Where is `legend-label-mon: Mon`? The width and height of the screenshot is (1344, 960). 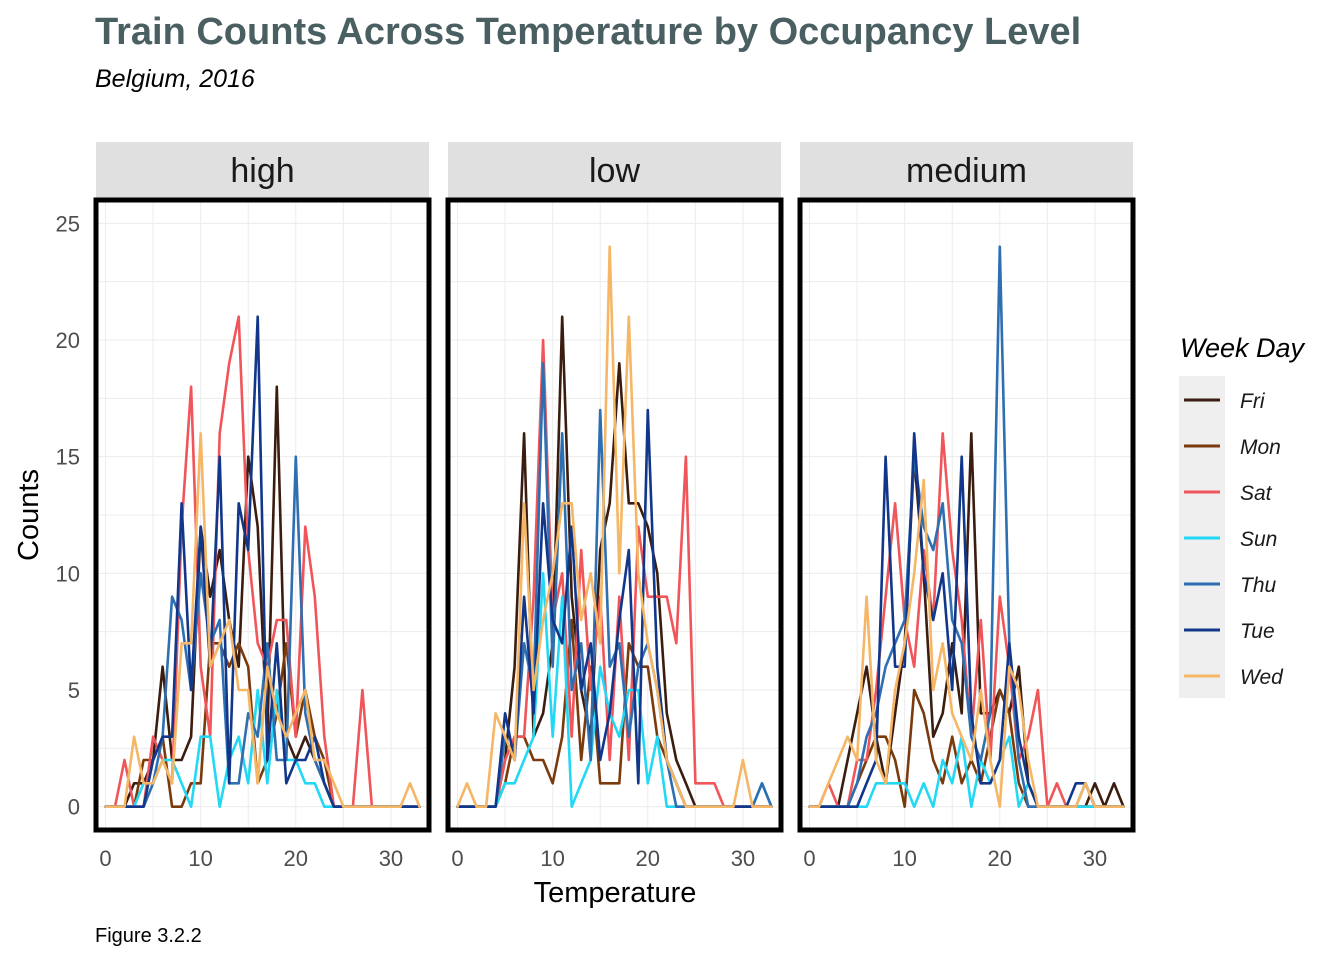
legend-label-mon: Mon is located at coordinates (1260, 447).